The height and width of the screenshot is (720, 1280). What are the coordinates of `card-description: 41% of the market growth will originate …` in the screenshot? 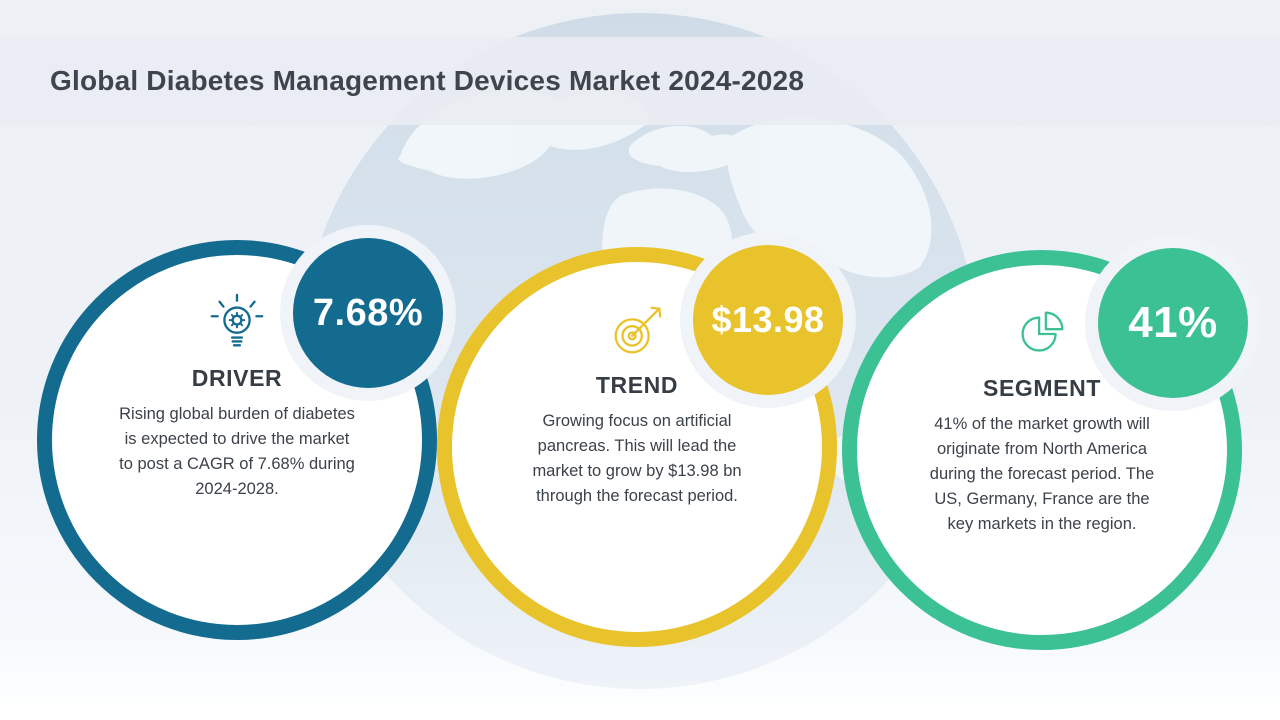 It's located at (1042, 474).